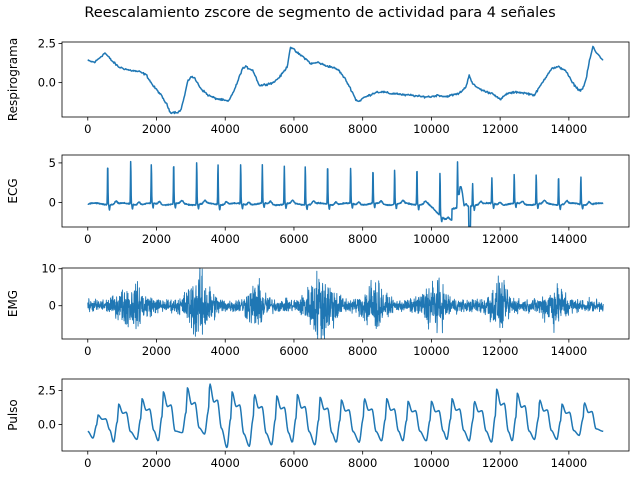 The height and width of the screenshot is (480, 640). I want to click on y-tick-label: 10, so click(48, 269).